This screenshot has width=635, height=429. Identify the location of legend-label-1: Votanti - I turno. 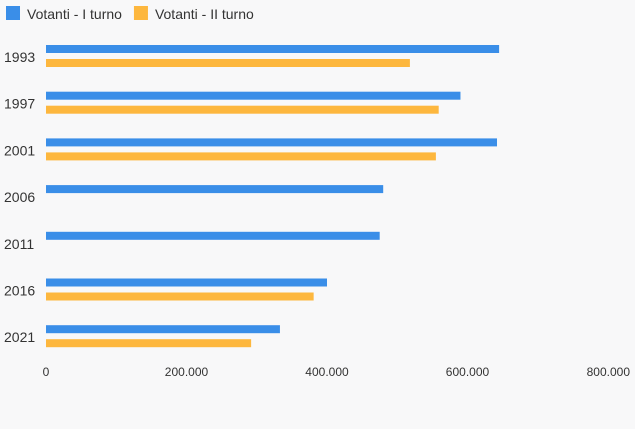
(74, 14).